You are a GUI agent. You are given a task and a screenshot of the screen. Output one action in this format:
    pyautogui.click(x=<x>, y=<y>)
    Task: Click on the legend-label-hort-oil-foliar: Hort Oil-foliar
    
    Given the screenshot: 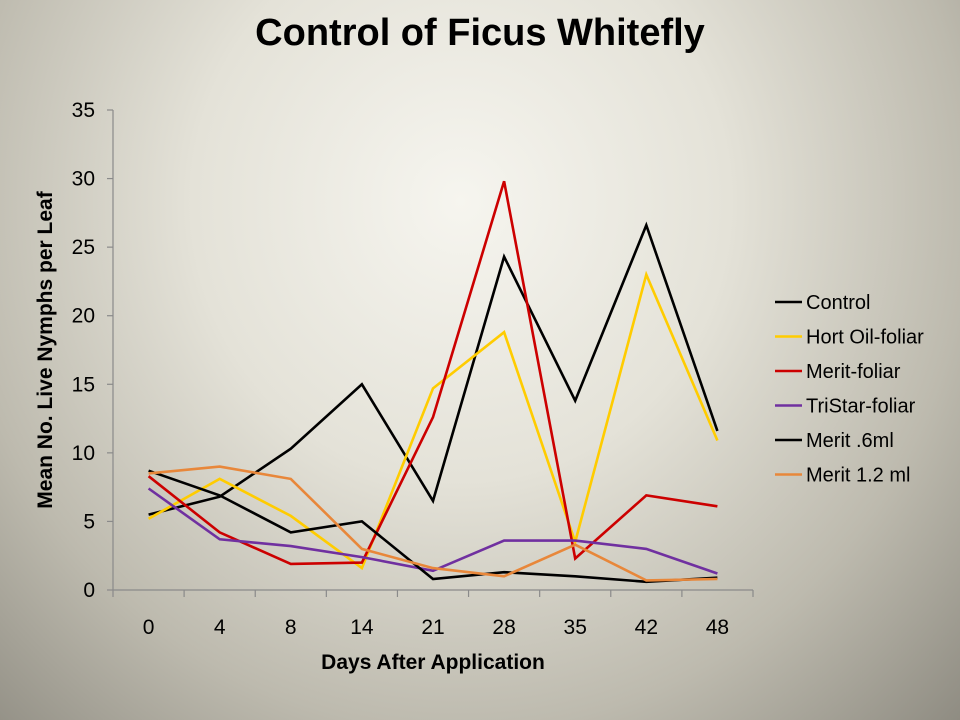 What is the action you would take?
    pyautogui.click(x=865, y=338)
    